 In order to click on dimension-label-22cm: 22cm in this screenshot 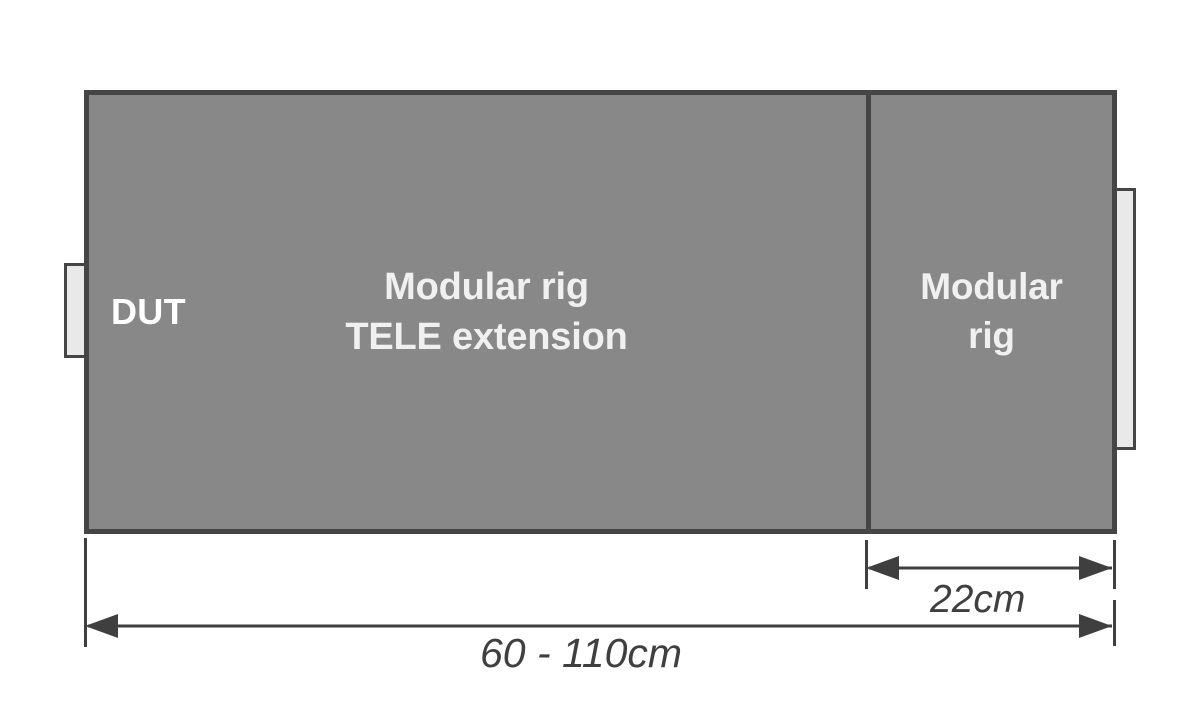, I will do `click(978, 599)`.